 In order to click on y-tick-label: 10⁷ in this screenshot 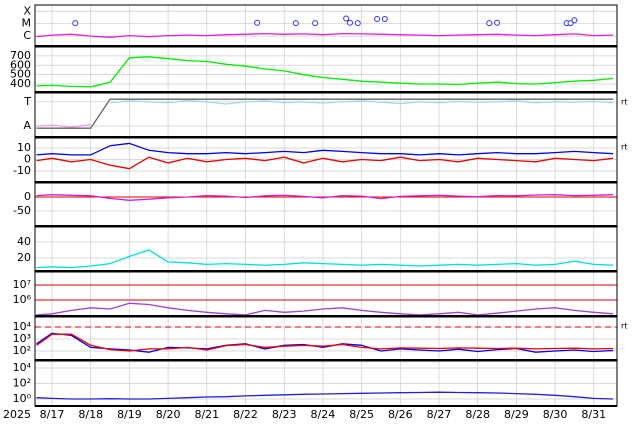, I will do `click(22, 284)`.